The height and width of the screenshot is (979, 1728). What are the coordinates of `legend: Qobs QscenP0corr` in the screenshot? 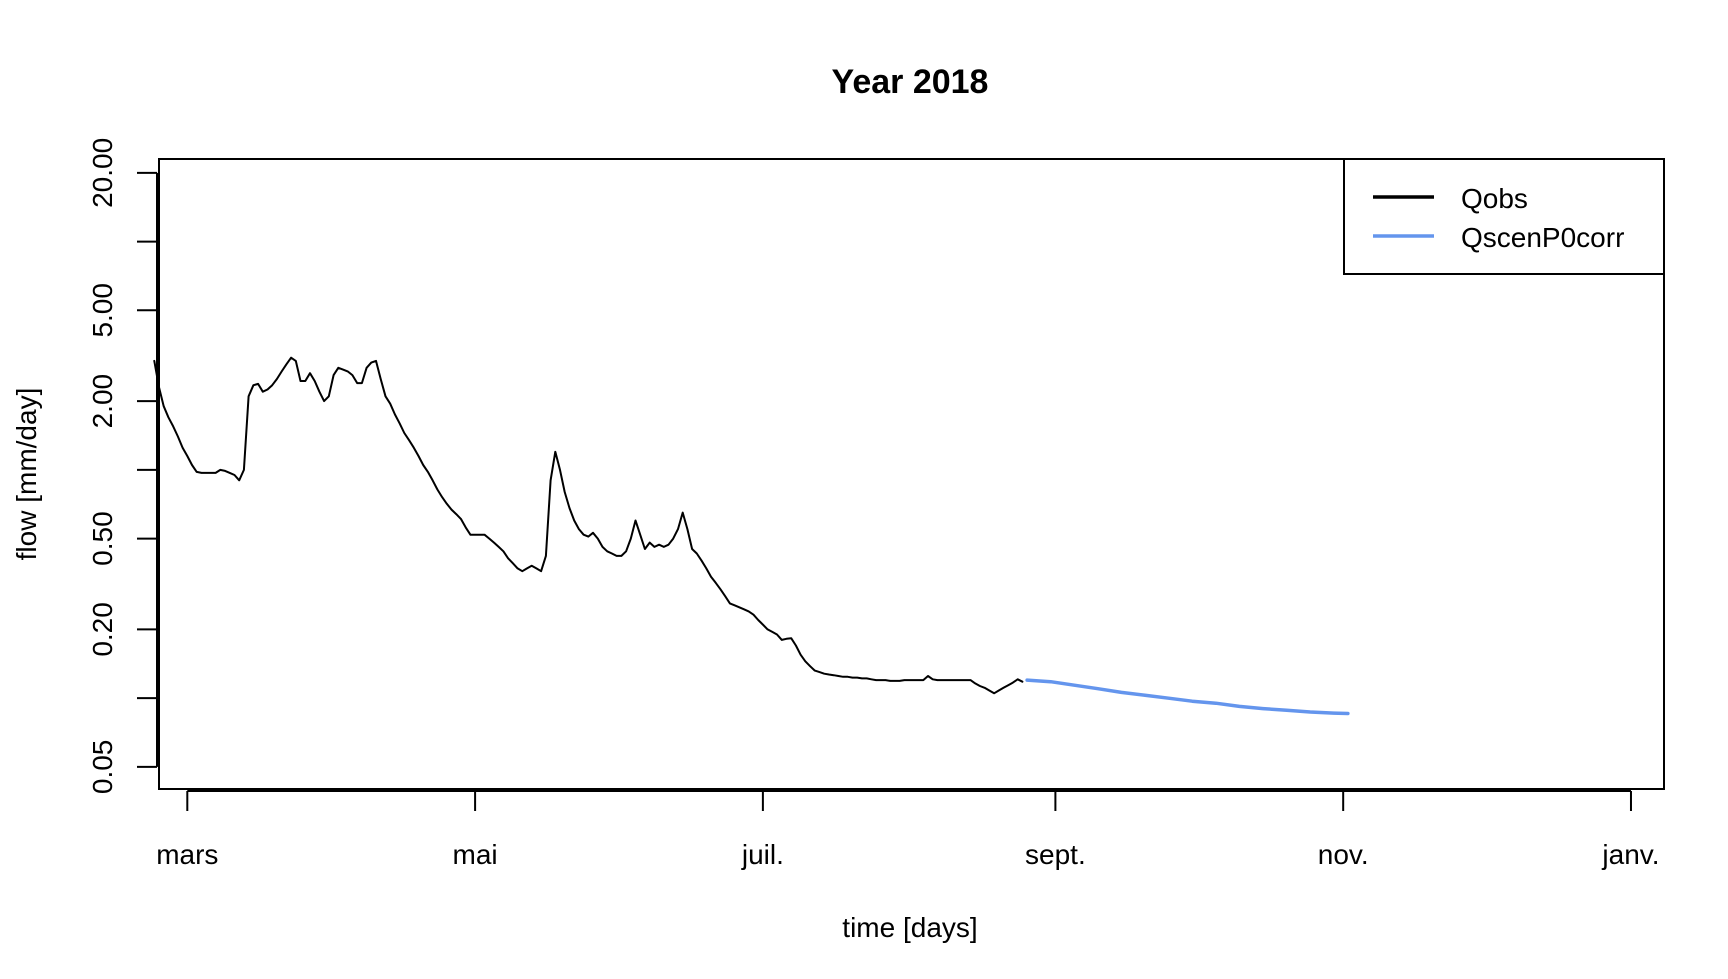 It's located at (1504, 216).